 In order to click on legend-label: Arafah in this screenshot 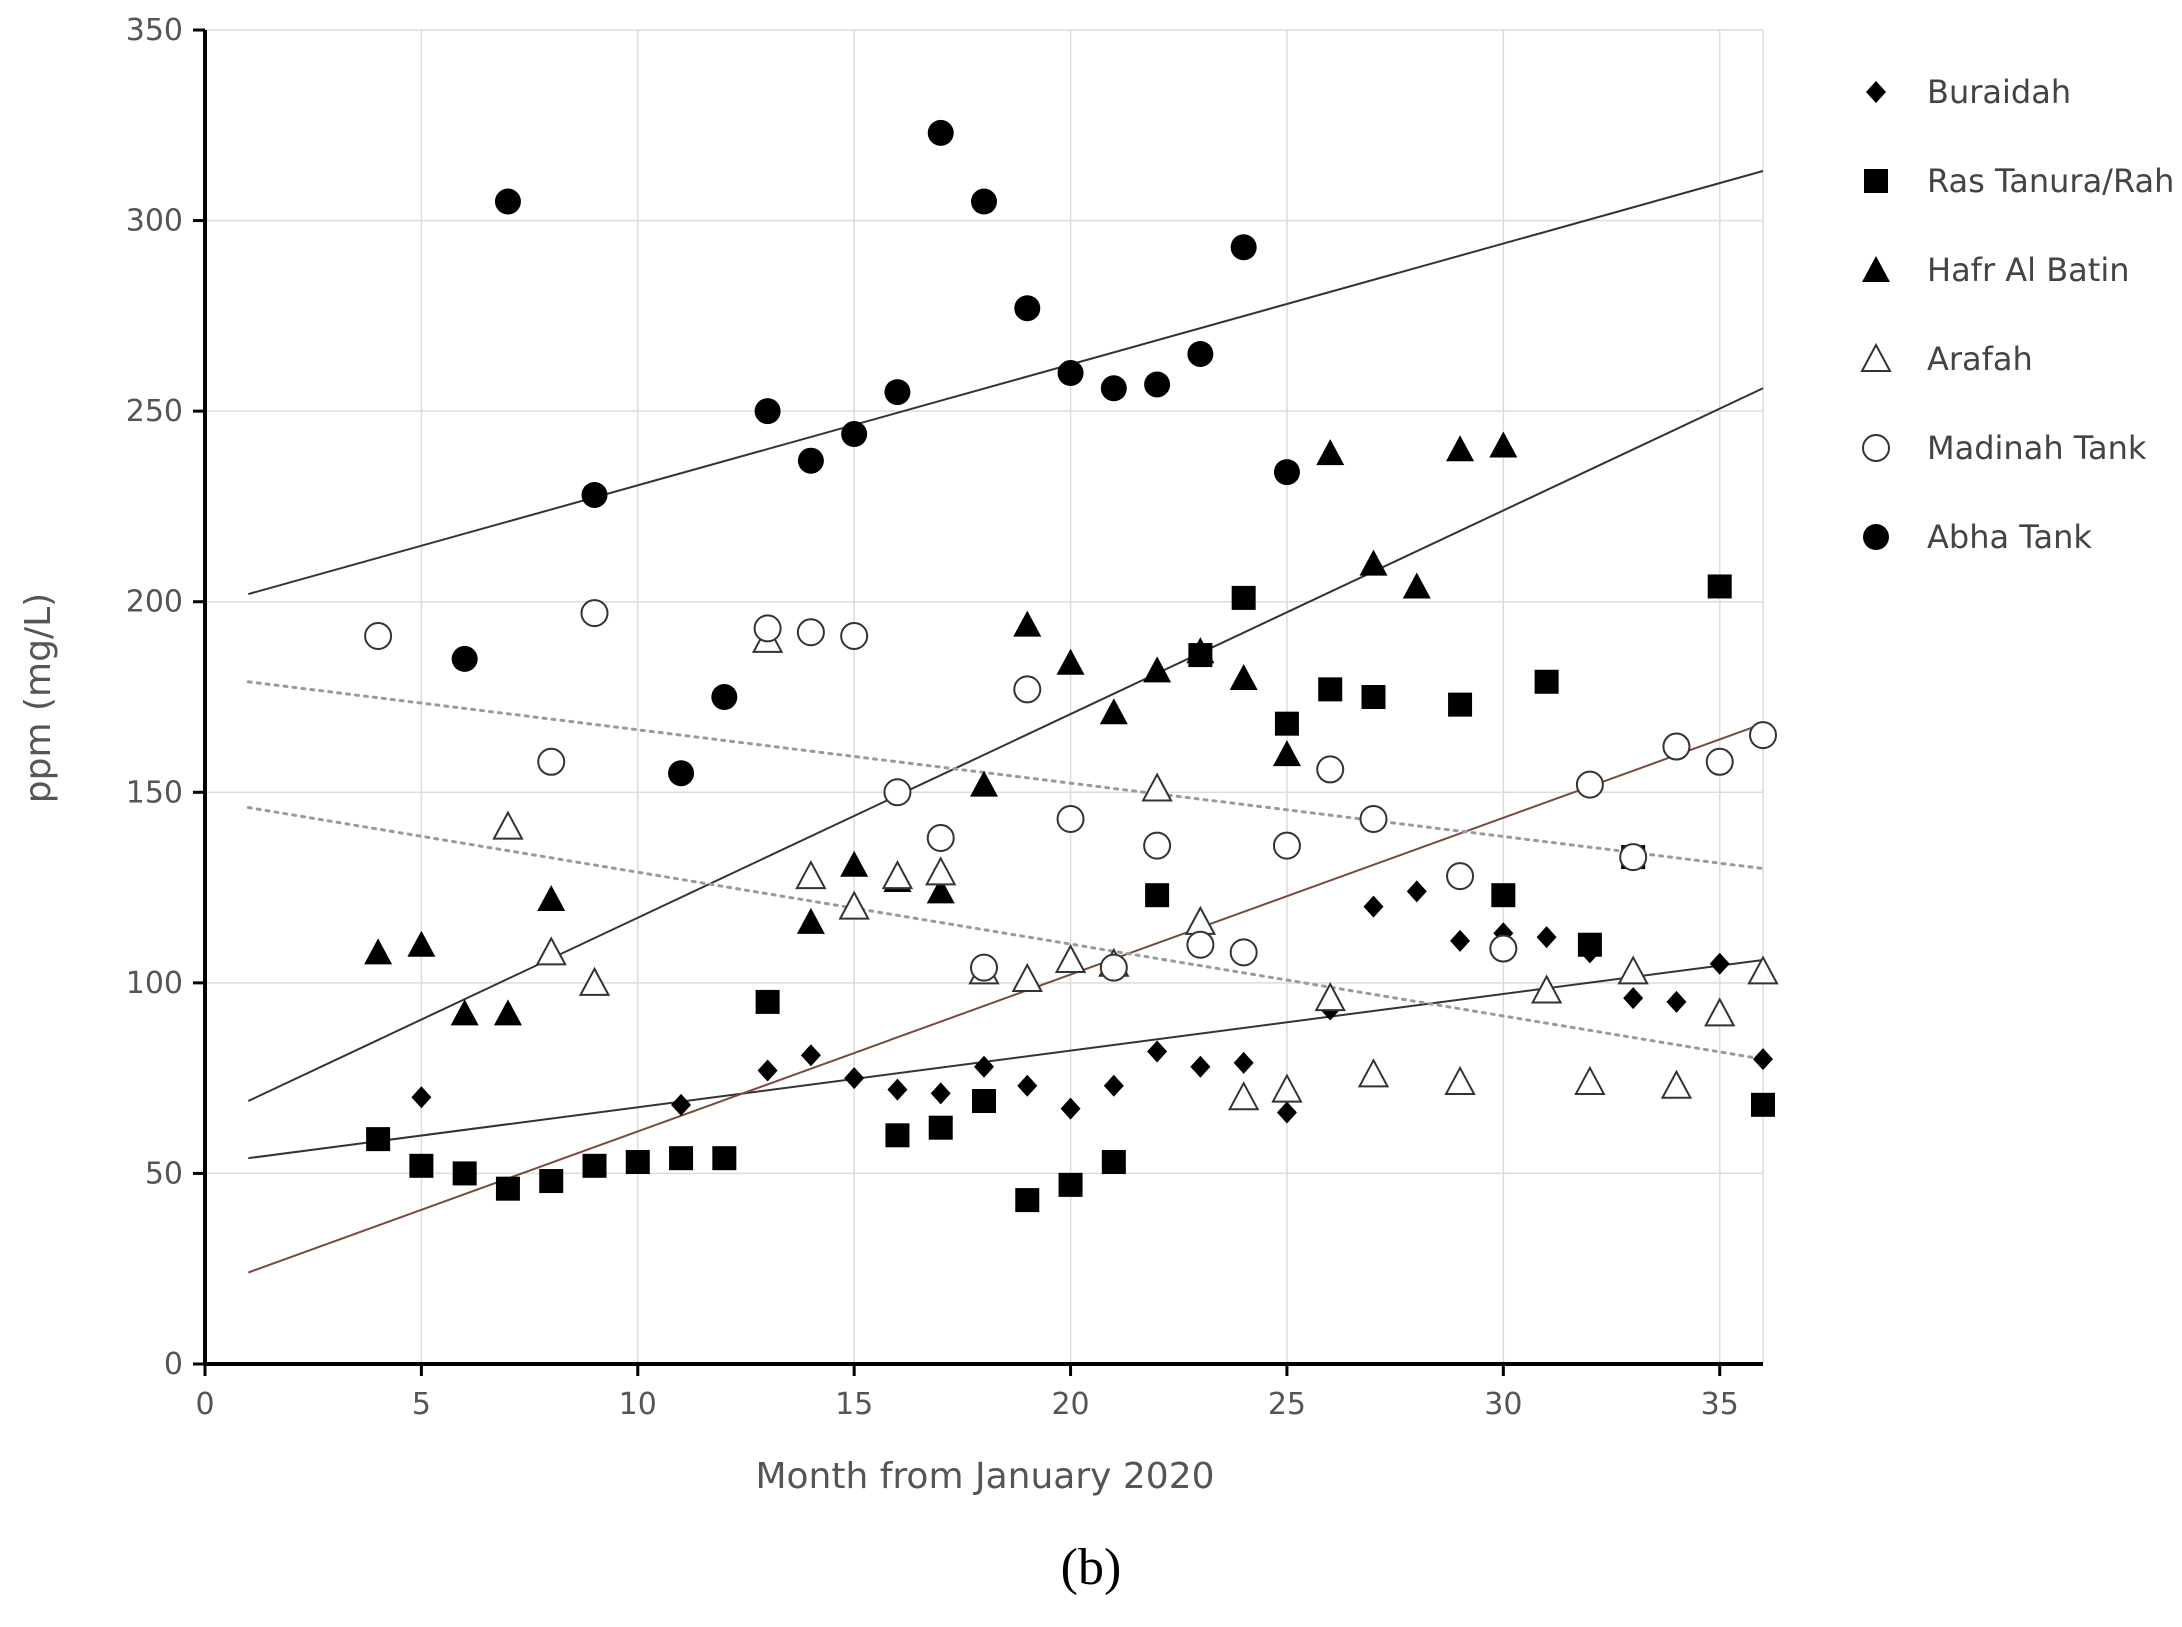, I will do `click(1980, 359)`.